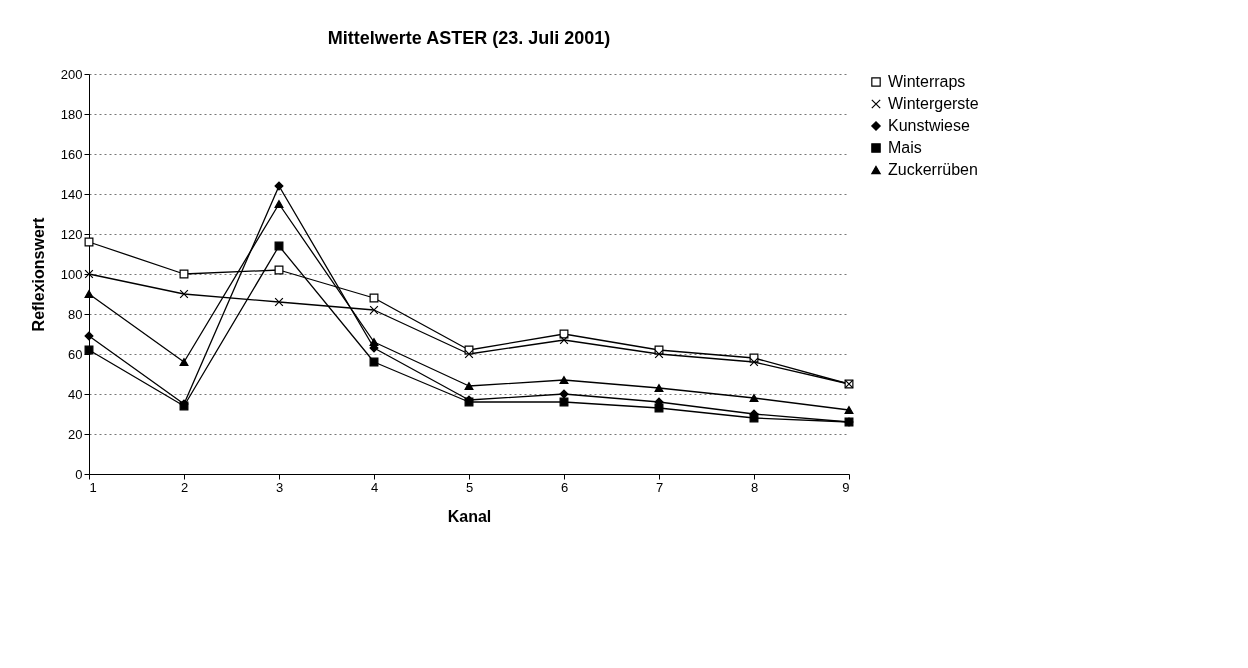  What do you see at coordinates (79, 474) in the screenshot?
I see `y-tick-label: 0` at bounding box center [79, 474].